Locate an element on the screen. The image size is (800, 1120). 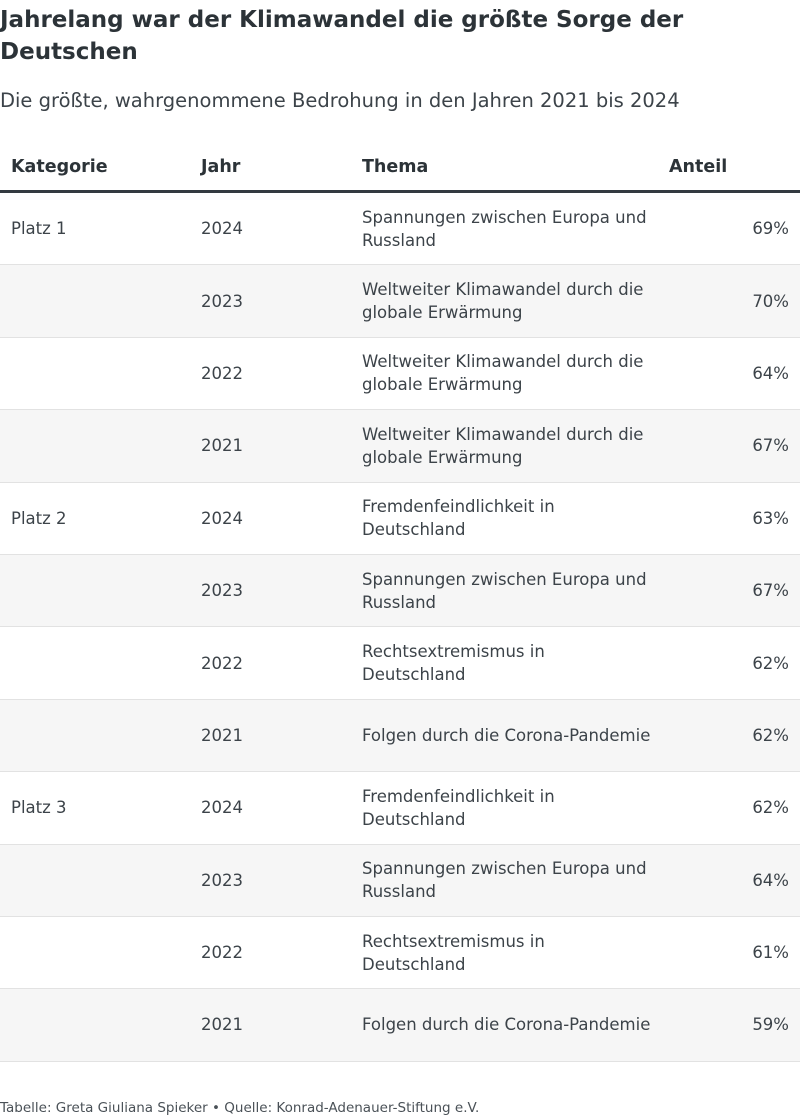
cell-kategorie: Platz 1 is located at coordinates (39, 229).